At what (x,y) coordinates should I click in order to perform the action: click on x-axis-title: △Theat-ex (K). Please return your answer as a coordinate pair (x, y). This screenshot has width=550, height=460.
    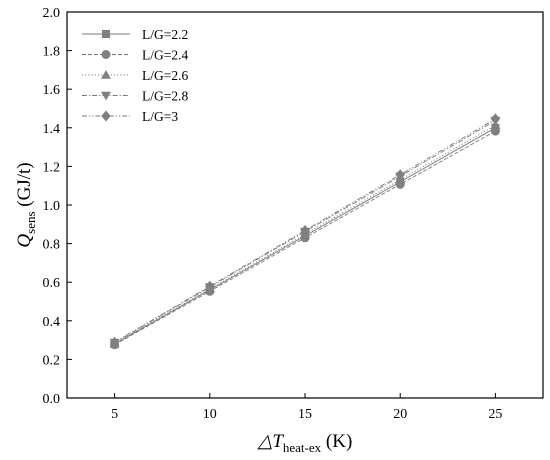
    Looking at the image, I should click on (305, 443).